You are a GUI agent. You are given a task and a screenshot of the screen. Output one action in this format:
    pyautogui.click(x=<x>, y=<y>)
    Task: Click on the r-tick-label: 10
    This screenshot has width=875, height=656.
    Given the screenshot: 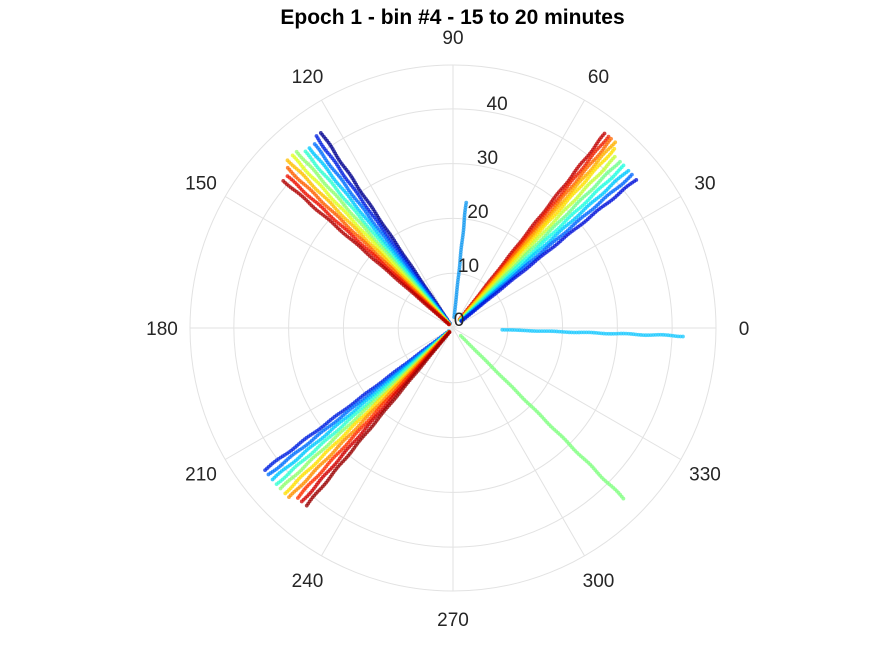 What is the action you would take?
    pyautogui.click(x=468, y=266)
    